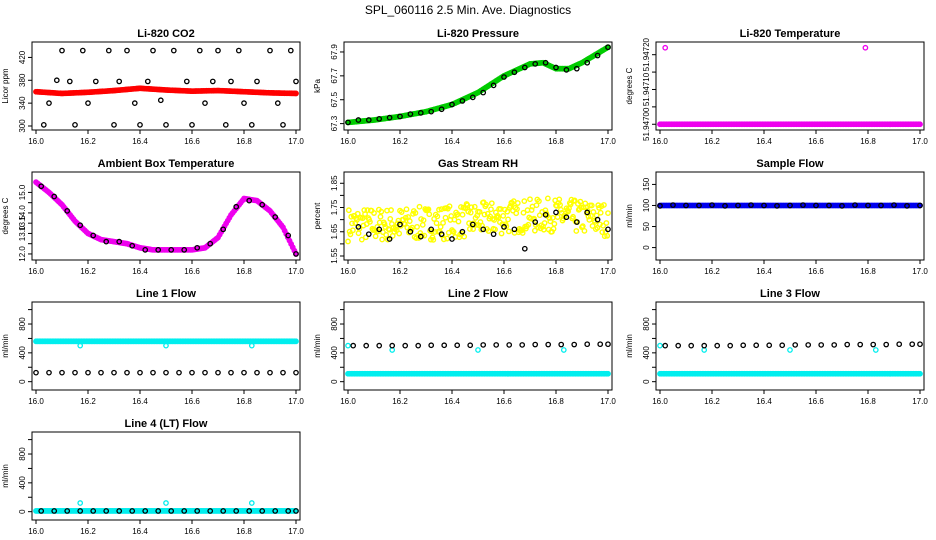 This screenshot has width=936, height=540. I want to click on series-rh-samples, so click(483, 230).